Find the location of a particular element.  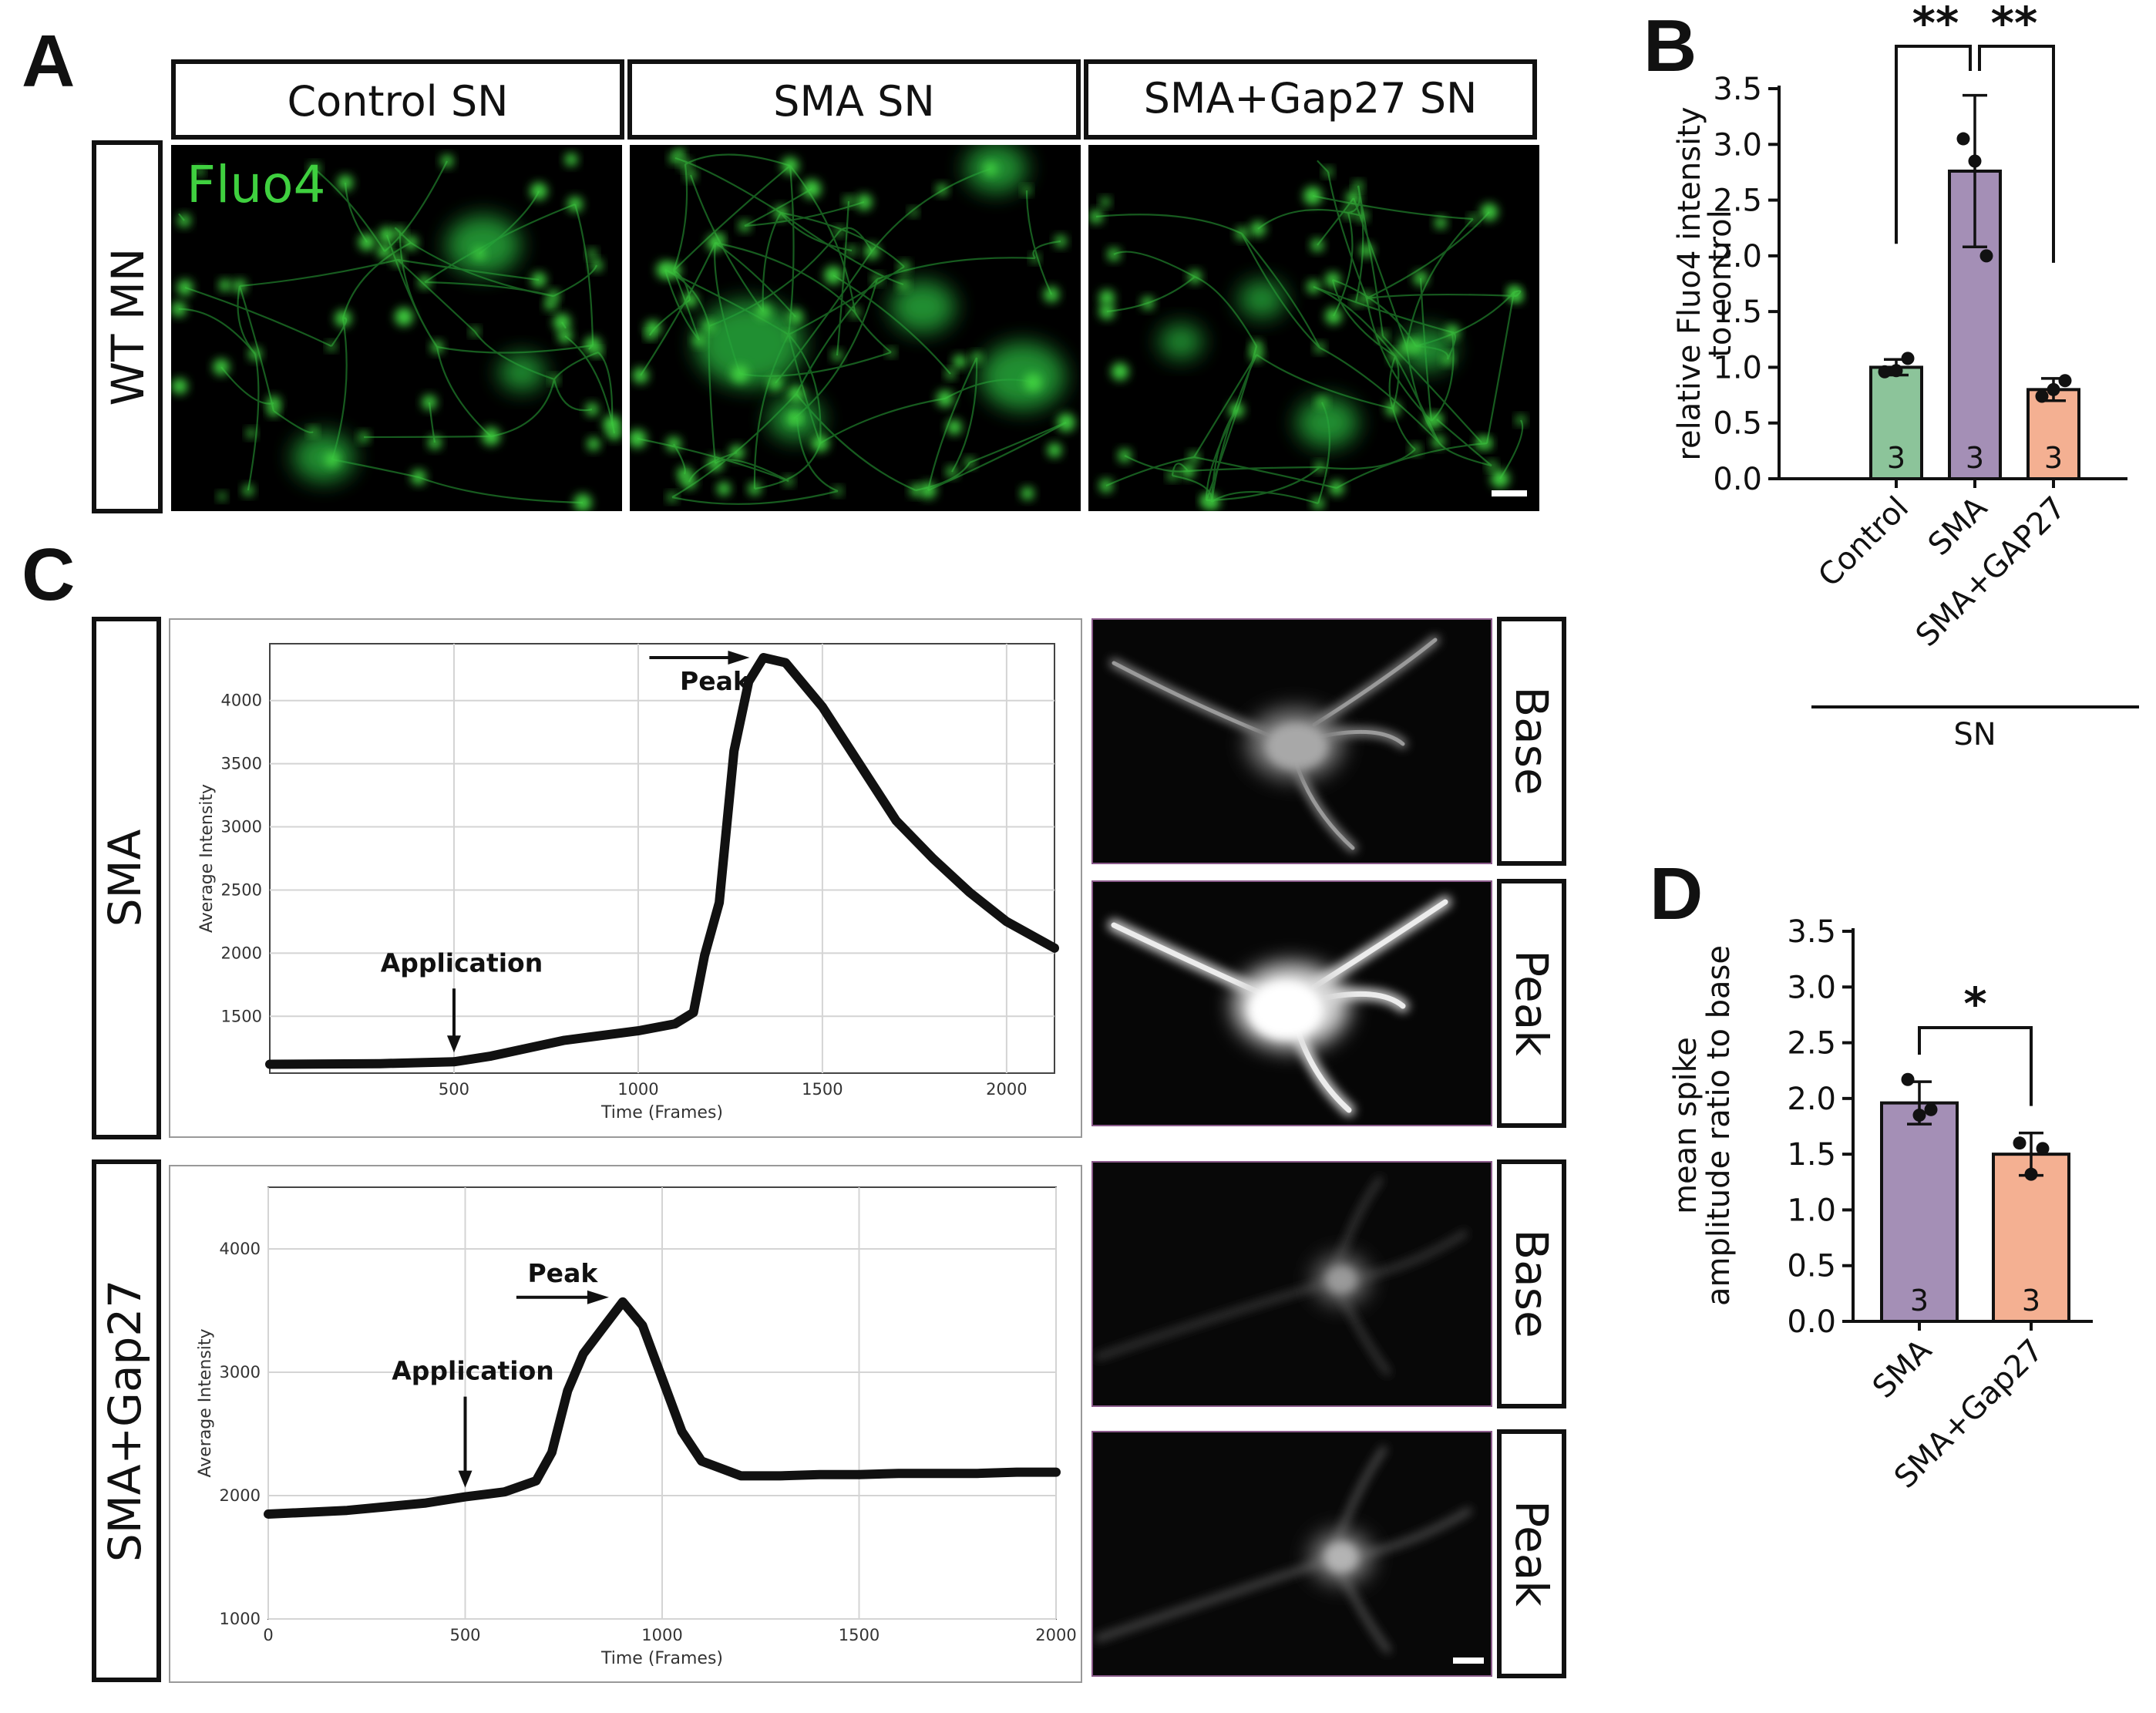

plot-area is located at coordinates (662, 858).